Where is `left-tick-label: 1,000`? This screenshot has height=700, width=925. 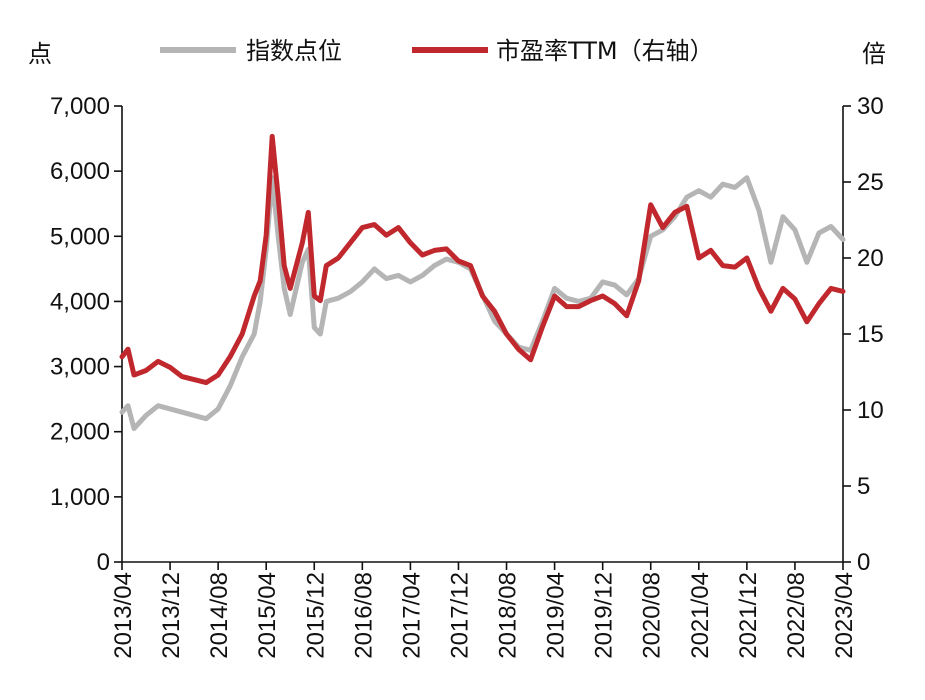
left-tick-label: 1,000 is located at coordinates (80, 497).